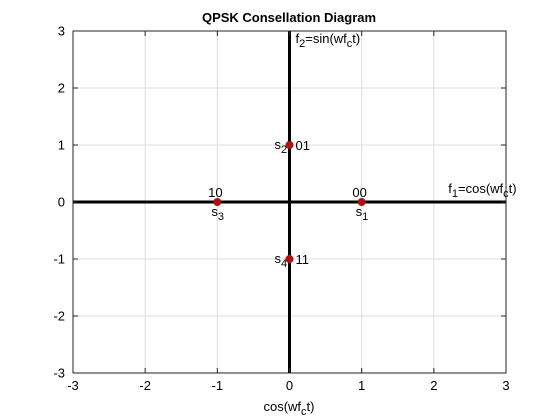 This screenshot has width=560, height=420. I want to click on symbol-label-s3: s3, so click(217, 213).